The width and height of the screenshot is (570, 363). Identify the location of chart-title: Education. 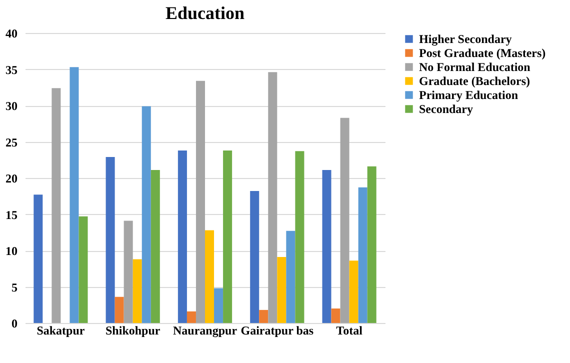
(205, 13).